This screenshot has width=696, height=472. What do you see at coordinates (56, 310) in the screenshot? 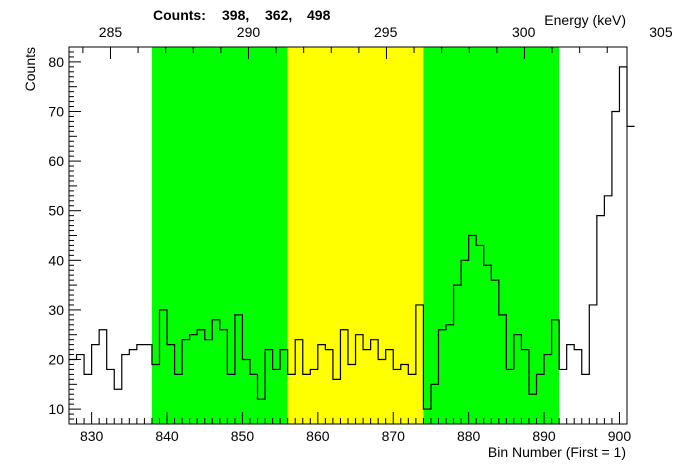
I see `y-tick-label: 30` at bounding box center [56, 310].